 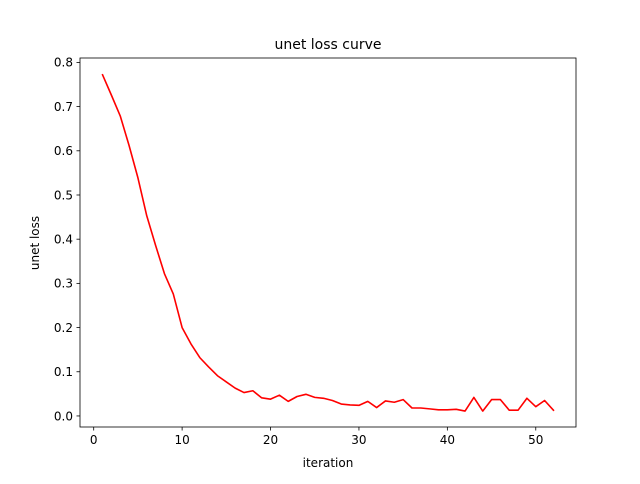 What do you see at coordinates (327, 45) in the screenshot?
I see `chart-title: unet loss curve` at bounding box center [327, 45].